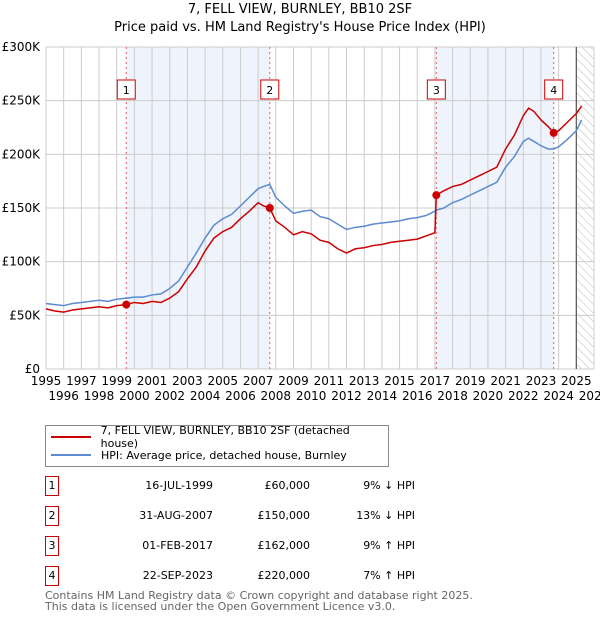 The width and height of the screenshot is (600, 620). What do you see at coordinates (523, 396) in the screenshot?
I see `x-tick-label: 2022` at bounding box center [523, 396].